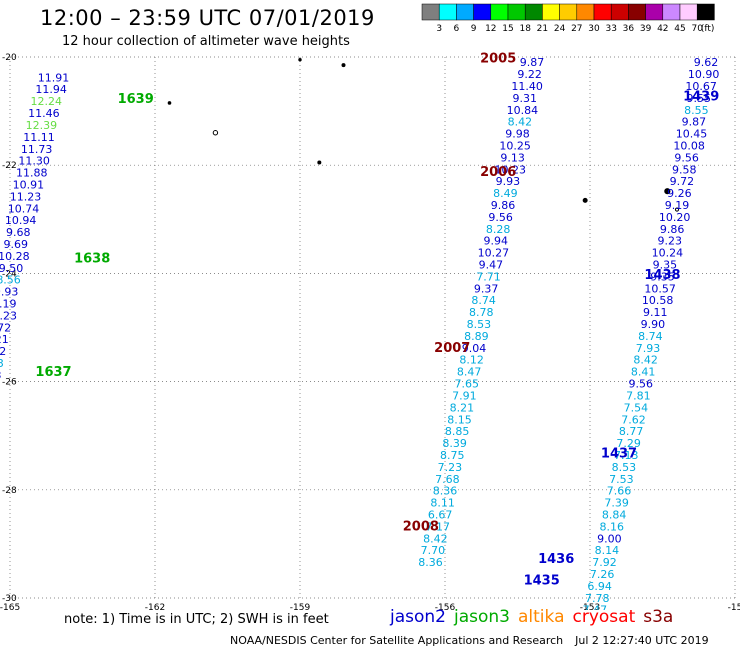 This screenshot has width=740, height=650. I want to click on swh-value: 9.52, so click(3, 351).